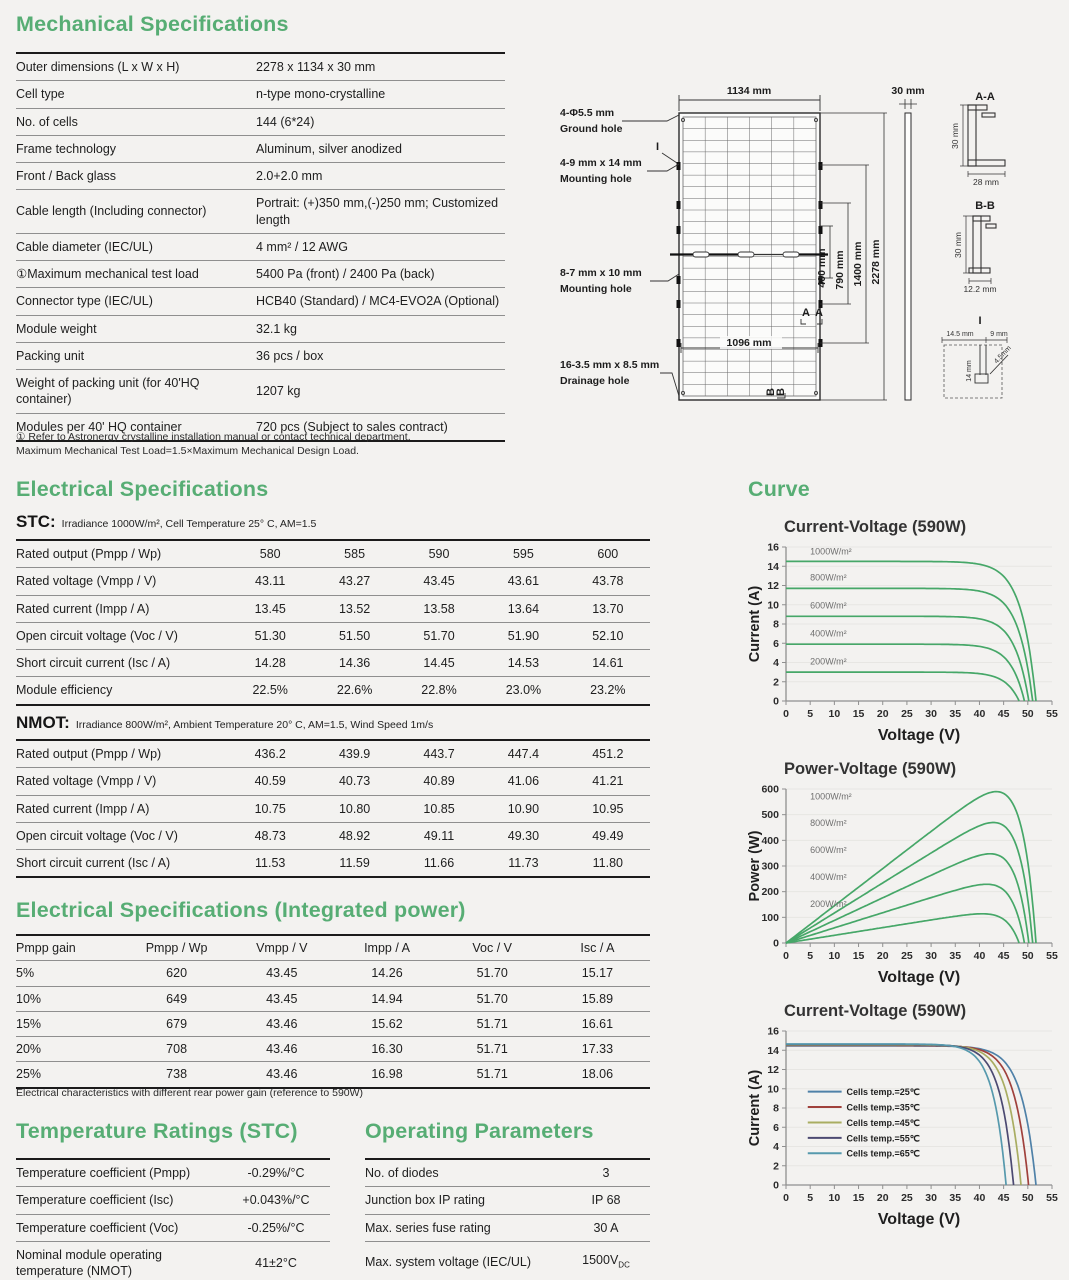 The height and width of the screenshot is (1280, 1069). Describe the element at coordinates (276, 1227) in the screenshot. I see `table-cell: -0.25%/°C` at that location.